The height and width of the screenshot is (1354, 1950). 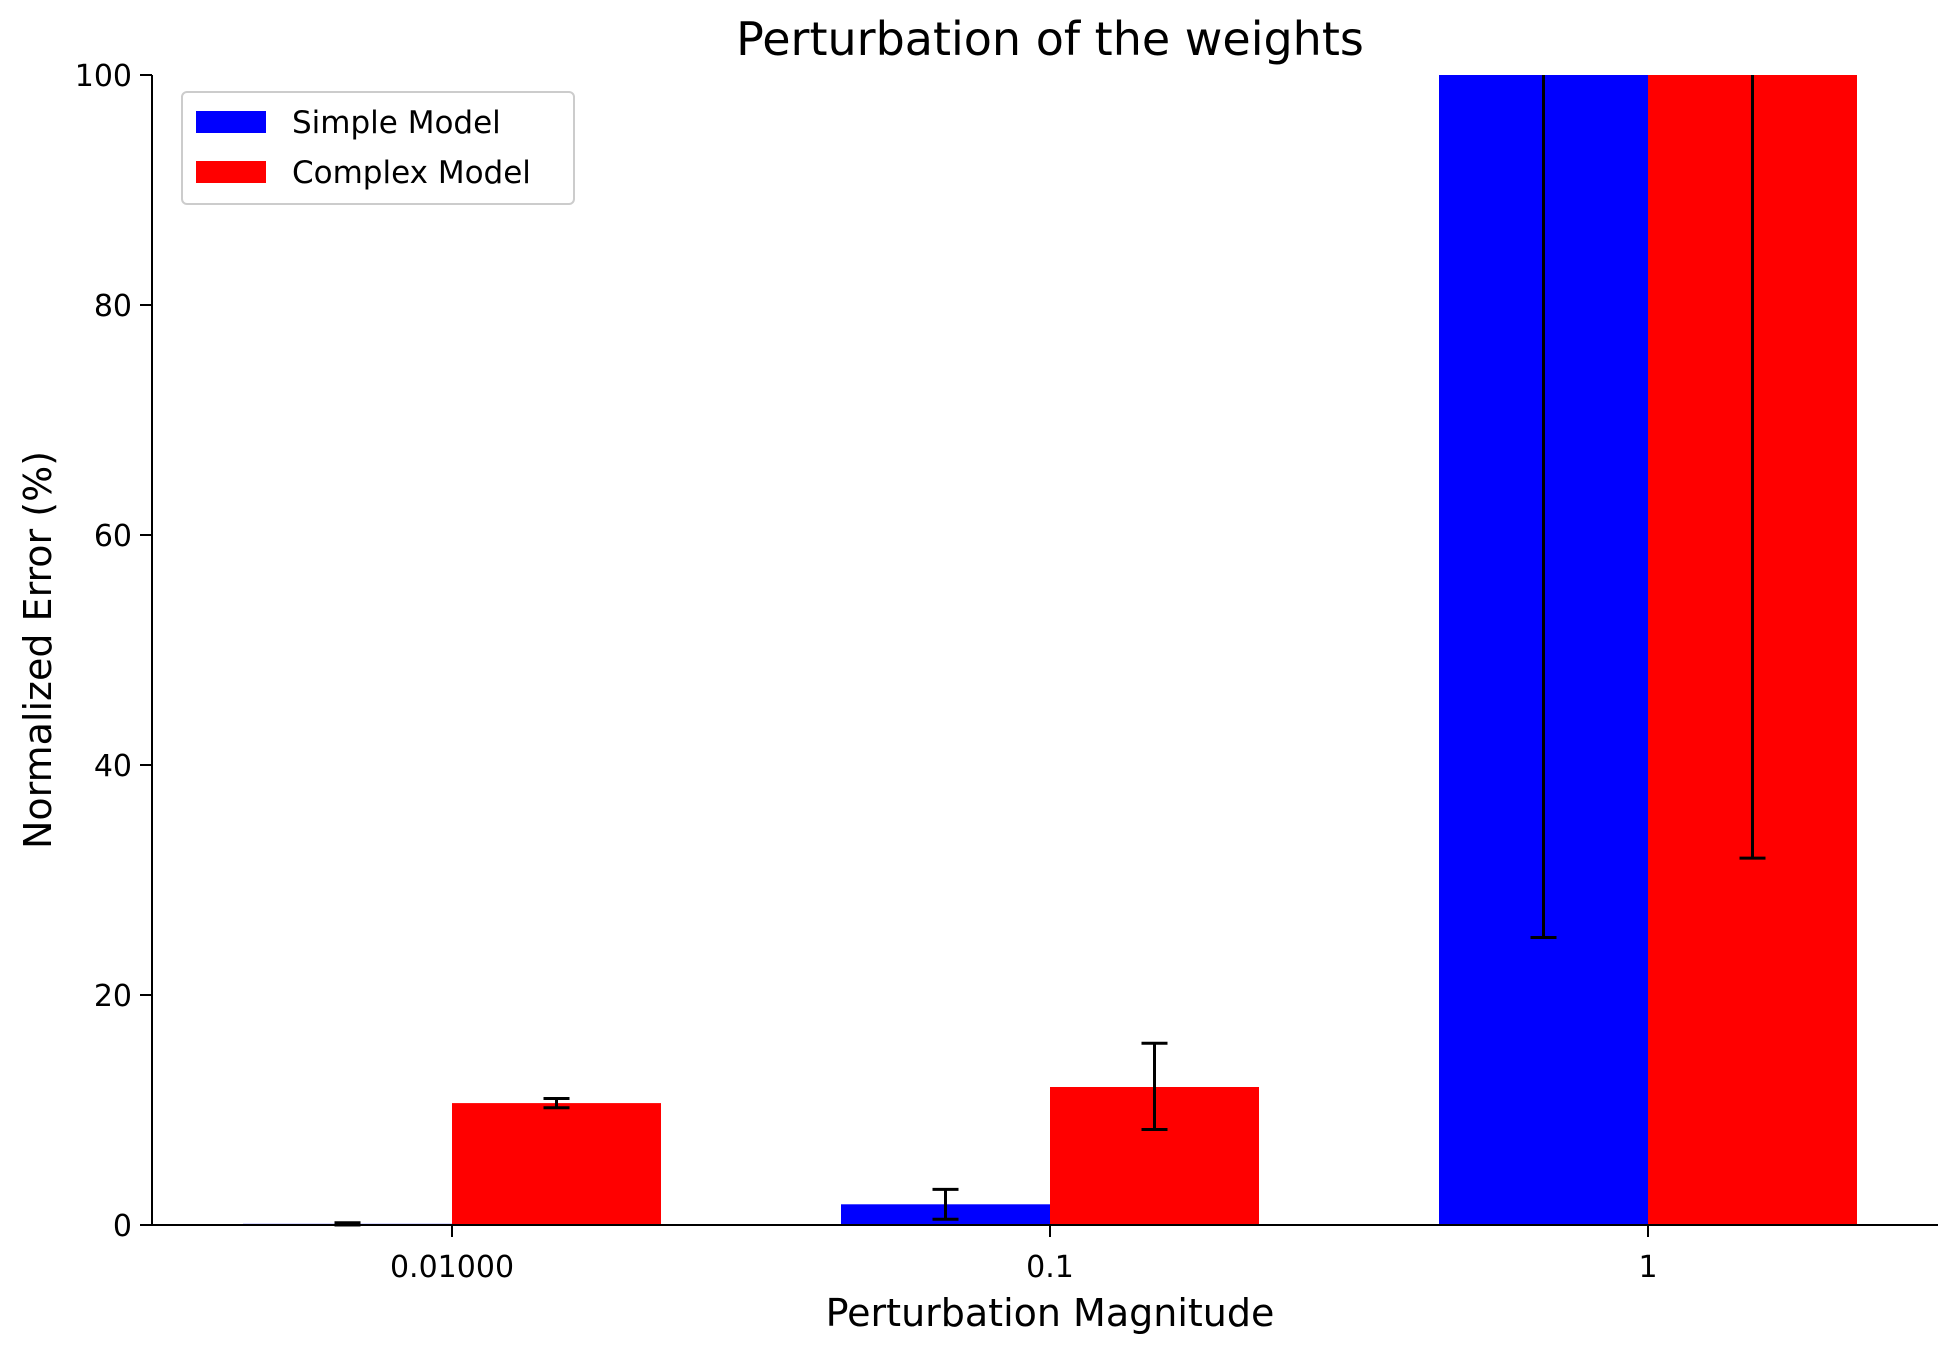 I want to click on y-axis-label: Normalized Error (%), so click(x=38, y=650).